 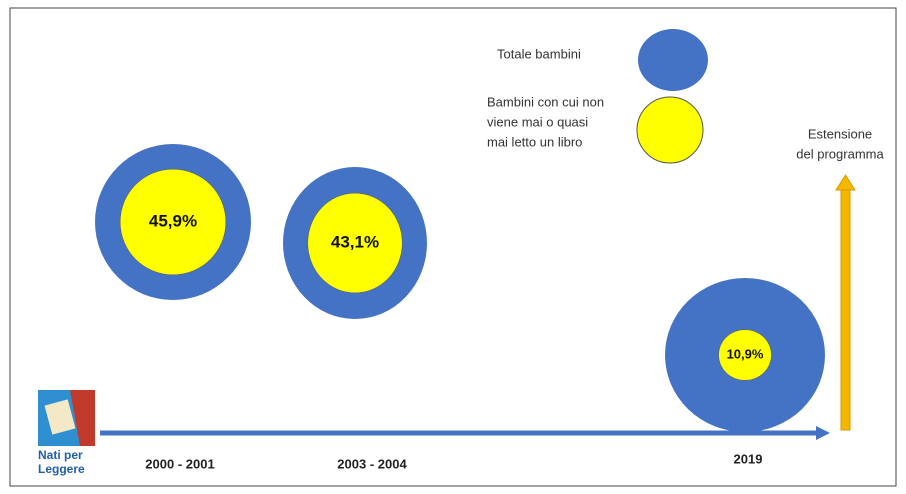 I want to click on period-label: 2003 - 2004, so click(x=372, y=463).